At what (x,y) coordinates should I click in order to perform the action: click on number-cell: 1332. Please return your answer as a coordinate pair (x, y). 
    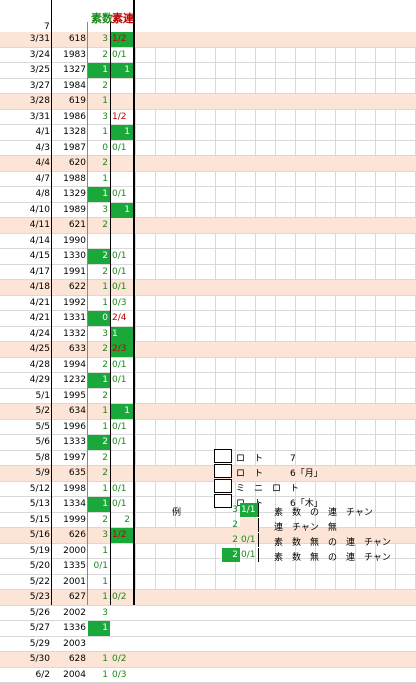
    Looking at the image, I should click on (69, 334).